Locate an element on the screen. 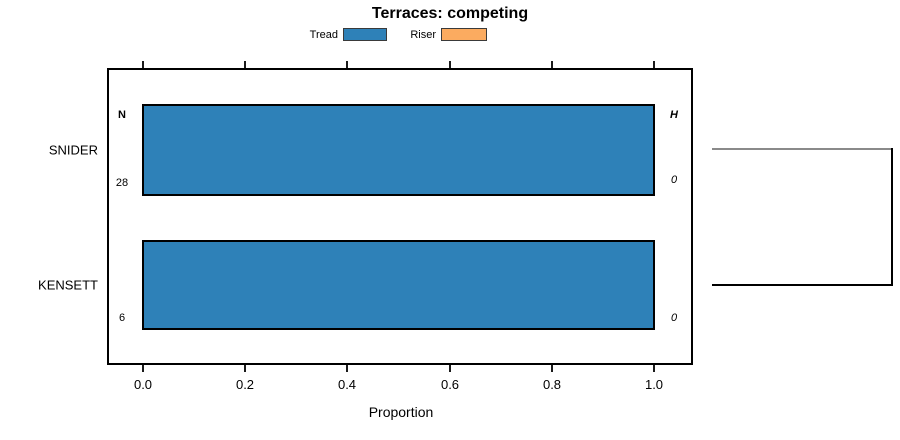 The height and width of the screenshot is (440, 900). value-h-kensett: 0 is located at coordinates (674, 318).